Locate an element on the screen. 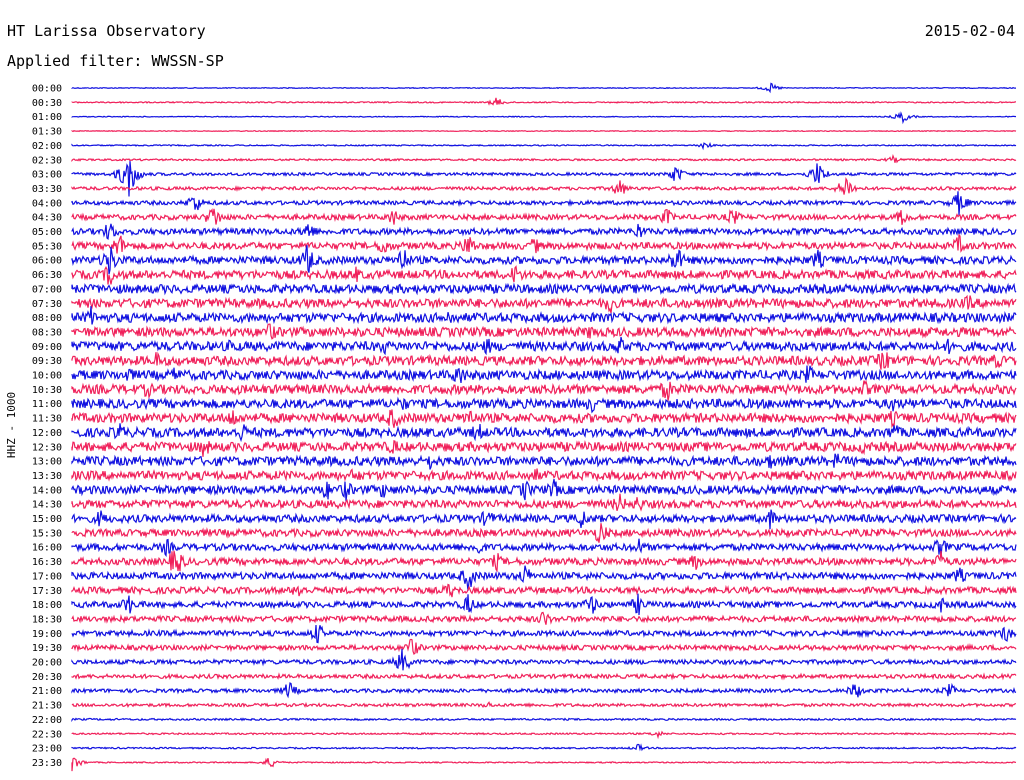  row-time-label: 18:00 is located at coordinates (47, 605).